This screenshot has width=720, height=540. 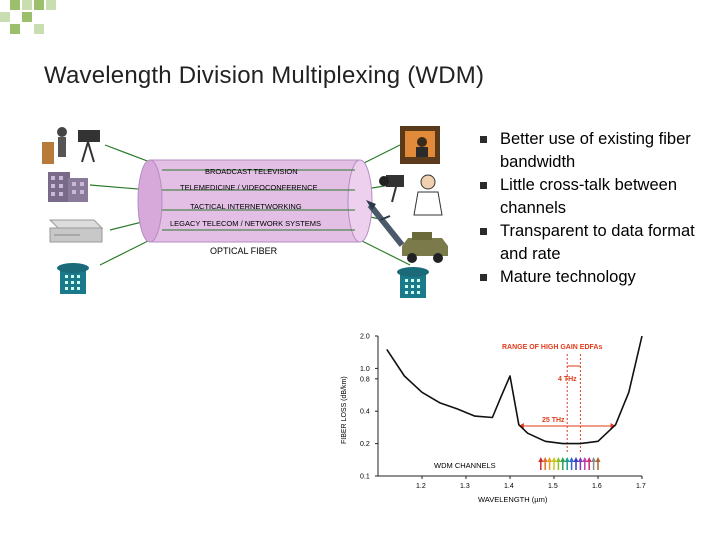 What do you see at coordinates (411, 195) in the screenshot?
I see `doctor-camera-icon` at bounding box center [411, 195].